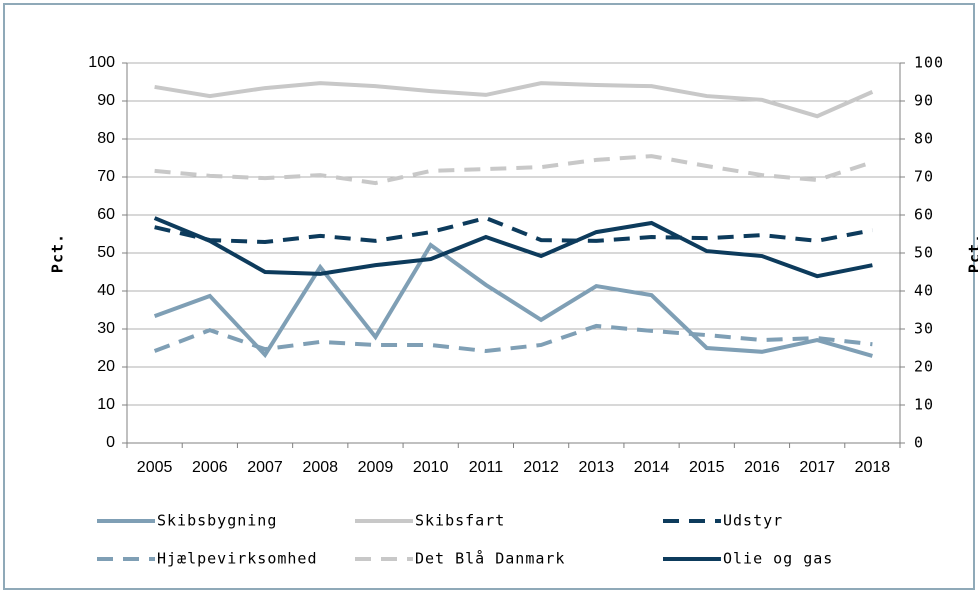 The height and width of the screenshot is (594, 978). I want to click on y-tick-label: 40, so click(106, 290).